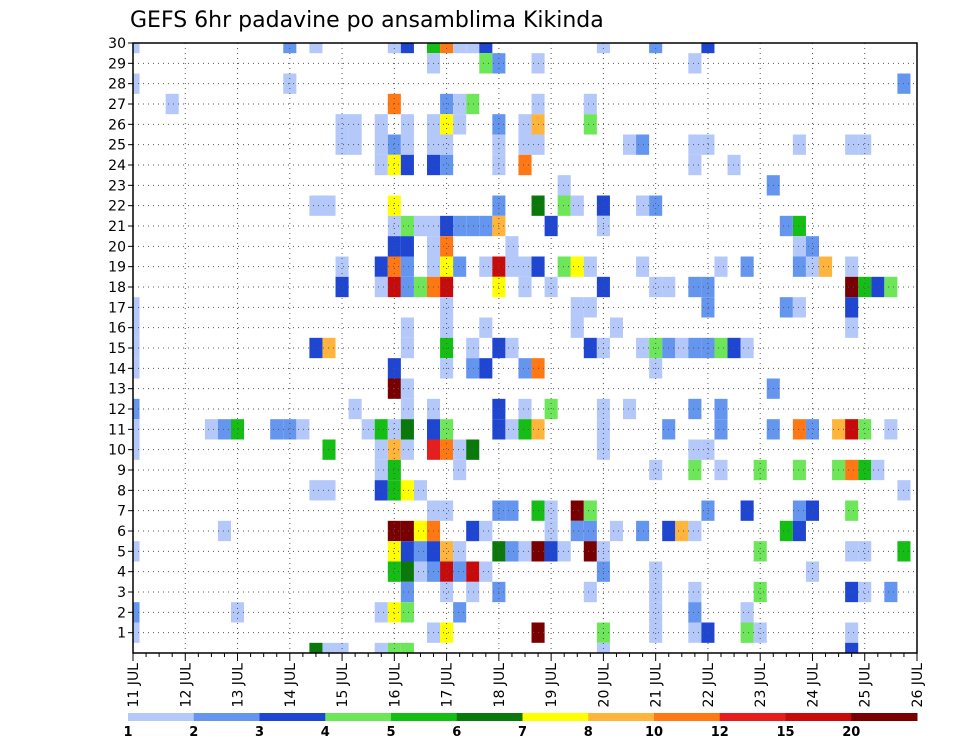  What do you see at coordinates (117, 410) in the screenshot?
I see `y-tick-label: 12` at bounding box center [117, 410].